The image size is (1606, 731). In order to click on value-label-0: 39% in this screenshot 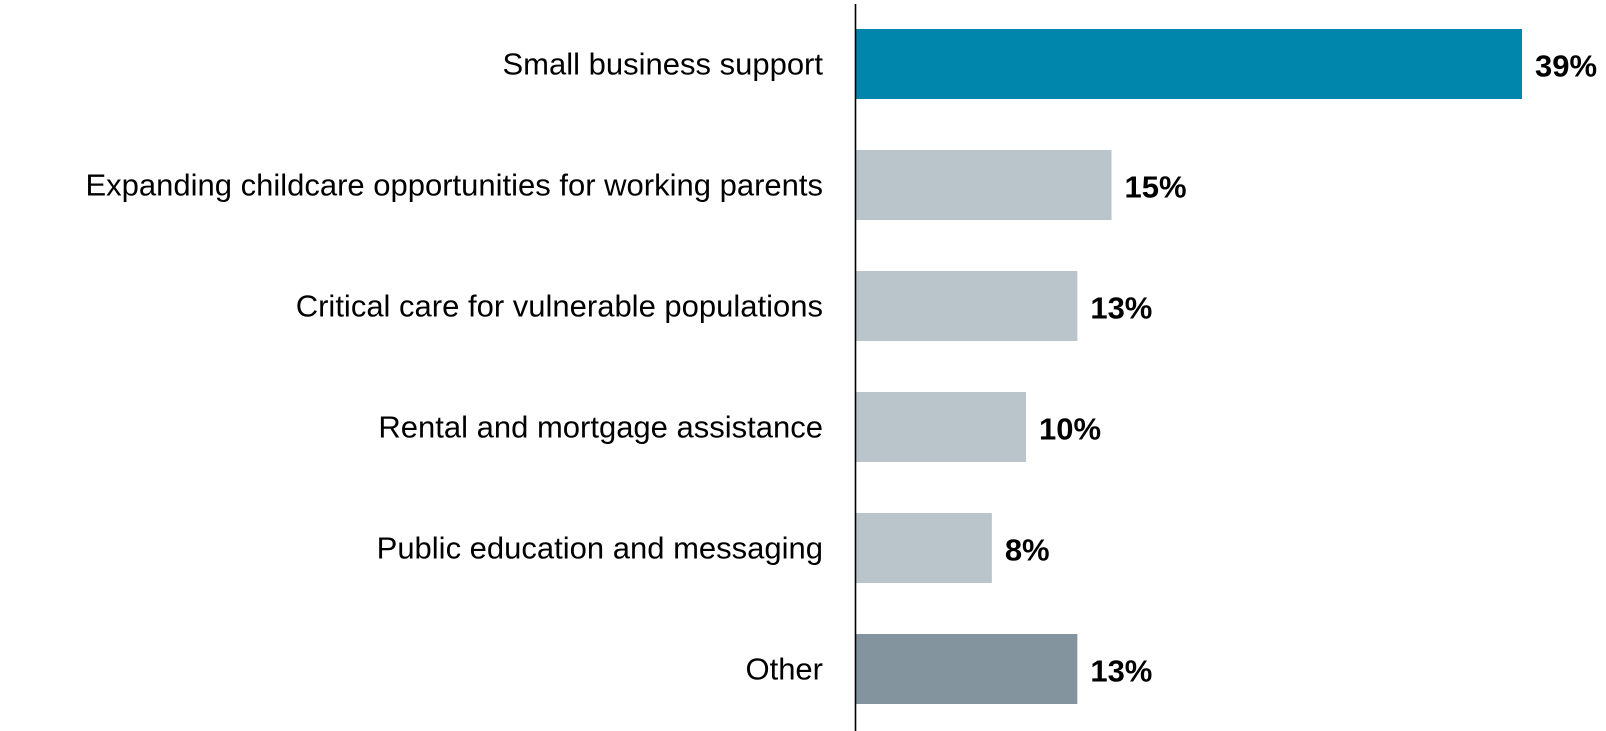, I will do `click(1566, 66)`.